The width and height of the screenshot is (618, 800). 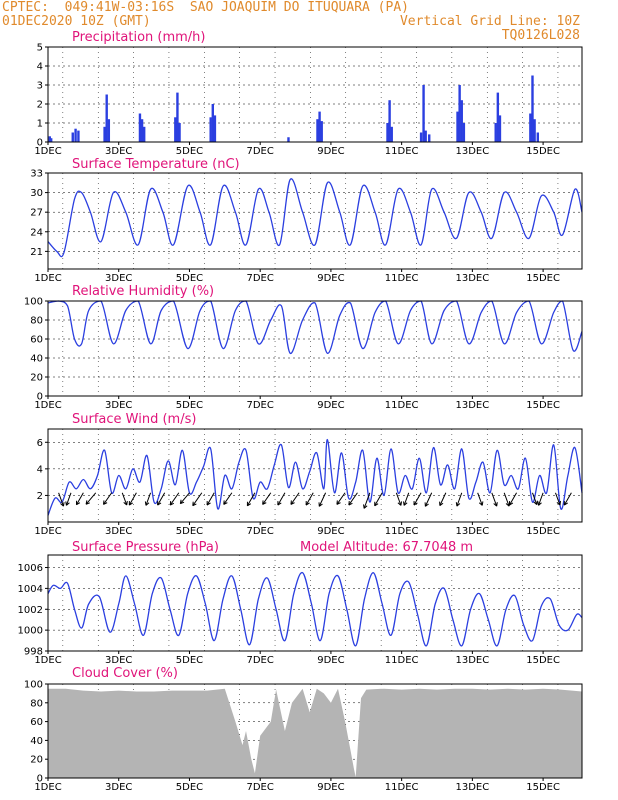 I want to click on panel-title: Precipitation (mm/h), so click(x=138, y=37).